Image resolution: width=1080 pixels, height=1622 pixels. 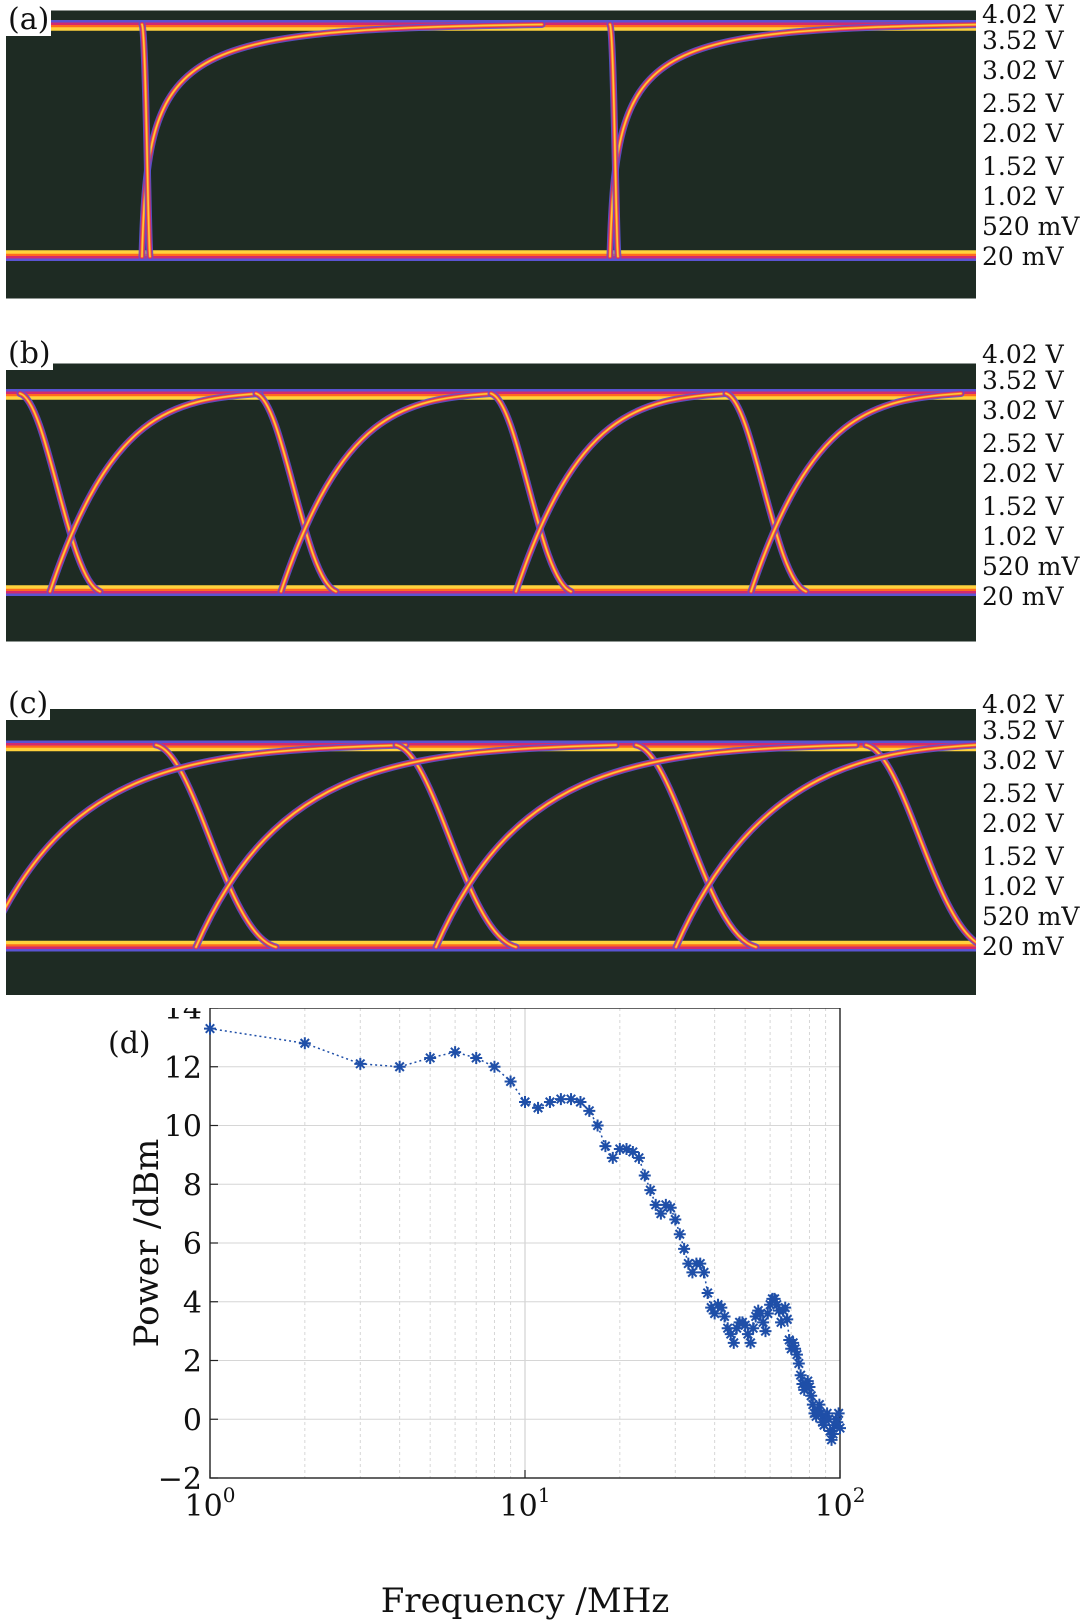 I want to click on y-axis-label: Power /dBm, so click(x=147, y=1243).